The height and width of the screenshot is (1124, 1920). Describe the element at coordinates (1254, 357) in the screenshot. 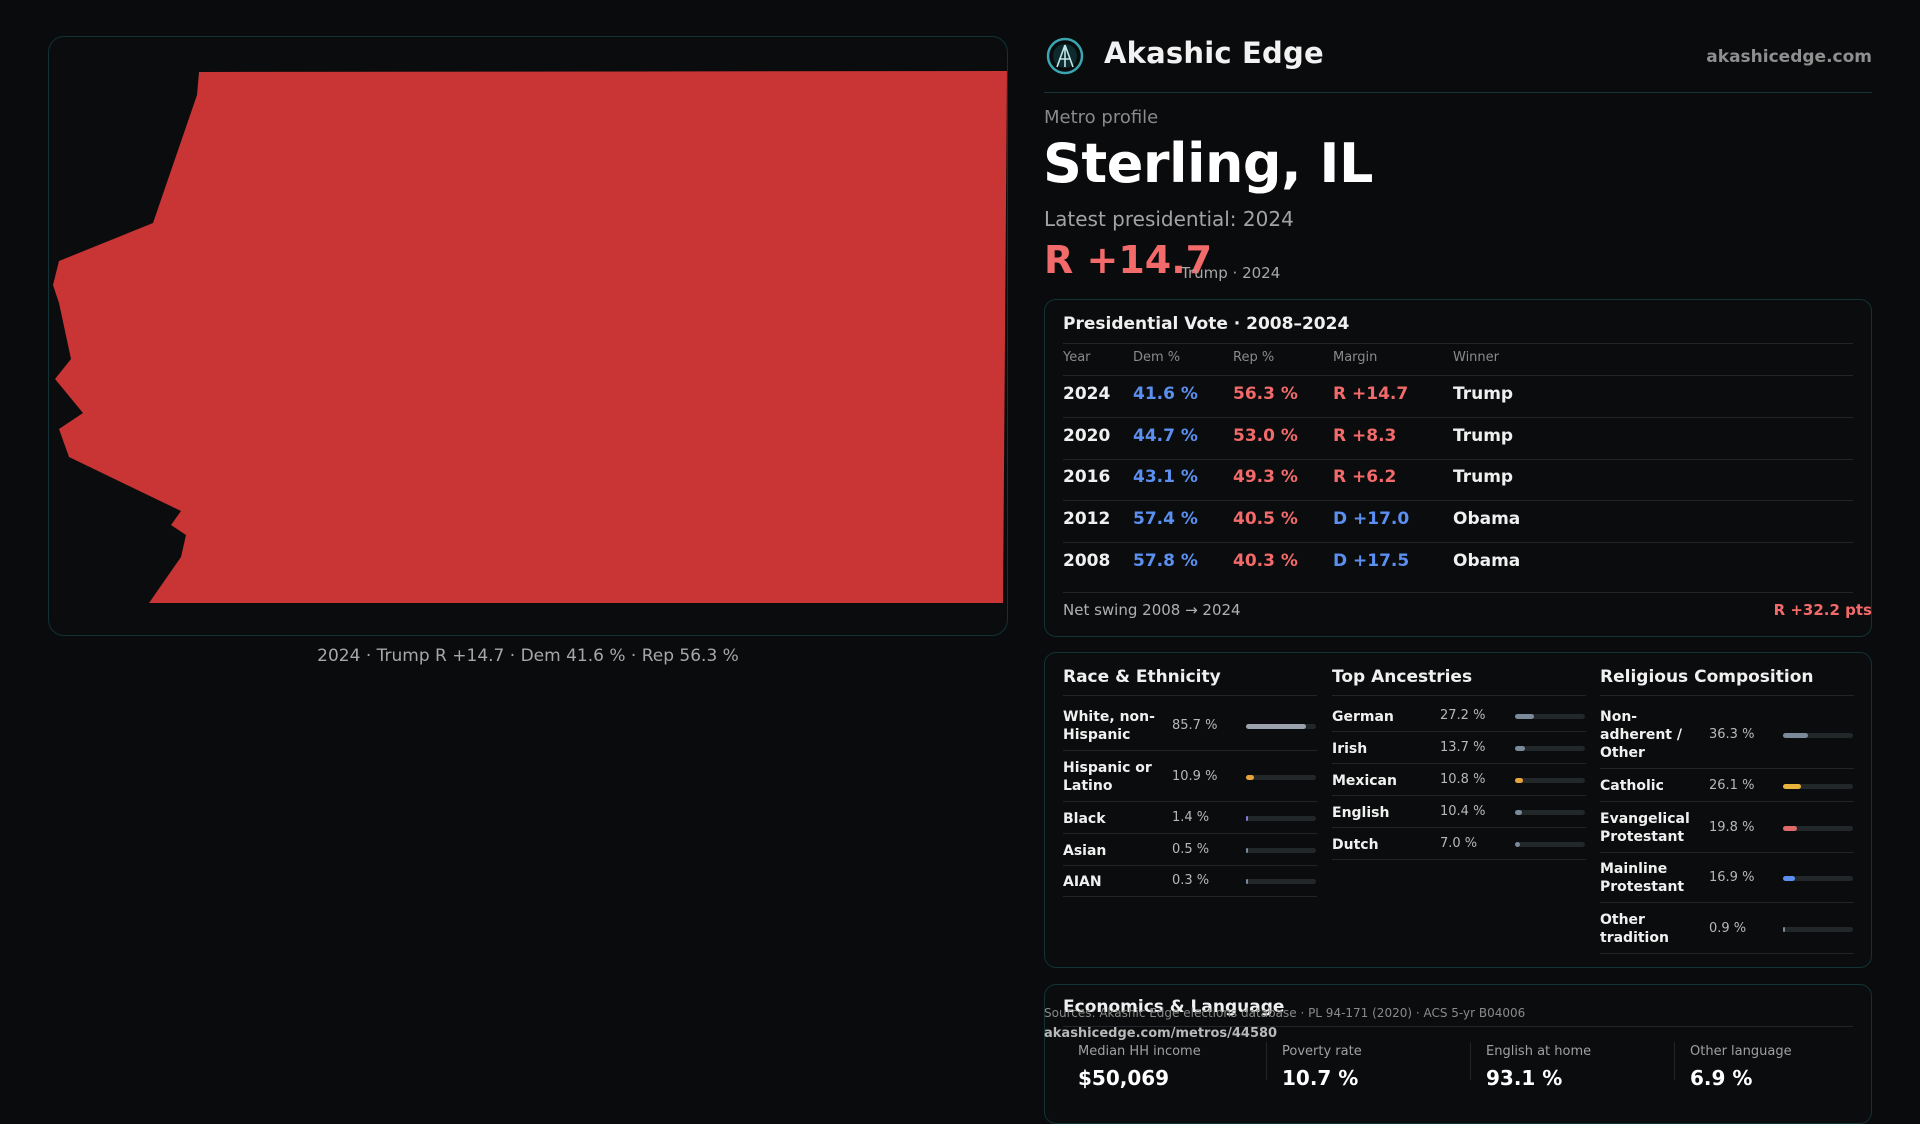

I see `col-header-rep: Rep %` at that location.